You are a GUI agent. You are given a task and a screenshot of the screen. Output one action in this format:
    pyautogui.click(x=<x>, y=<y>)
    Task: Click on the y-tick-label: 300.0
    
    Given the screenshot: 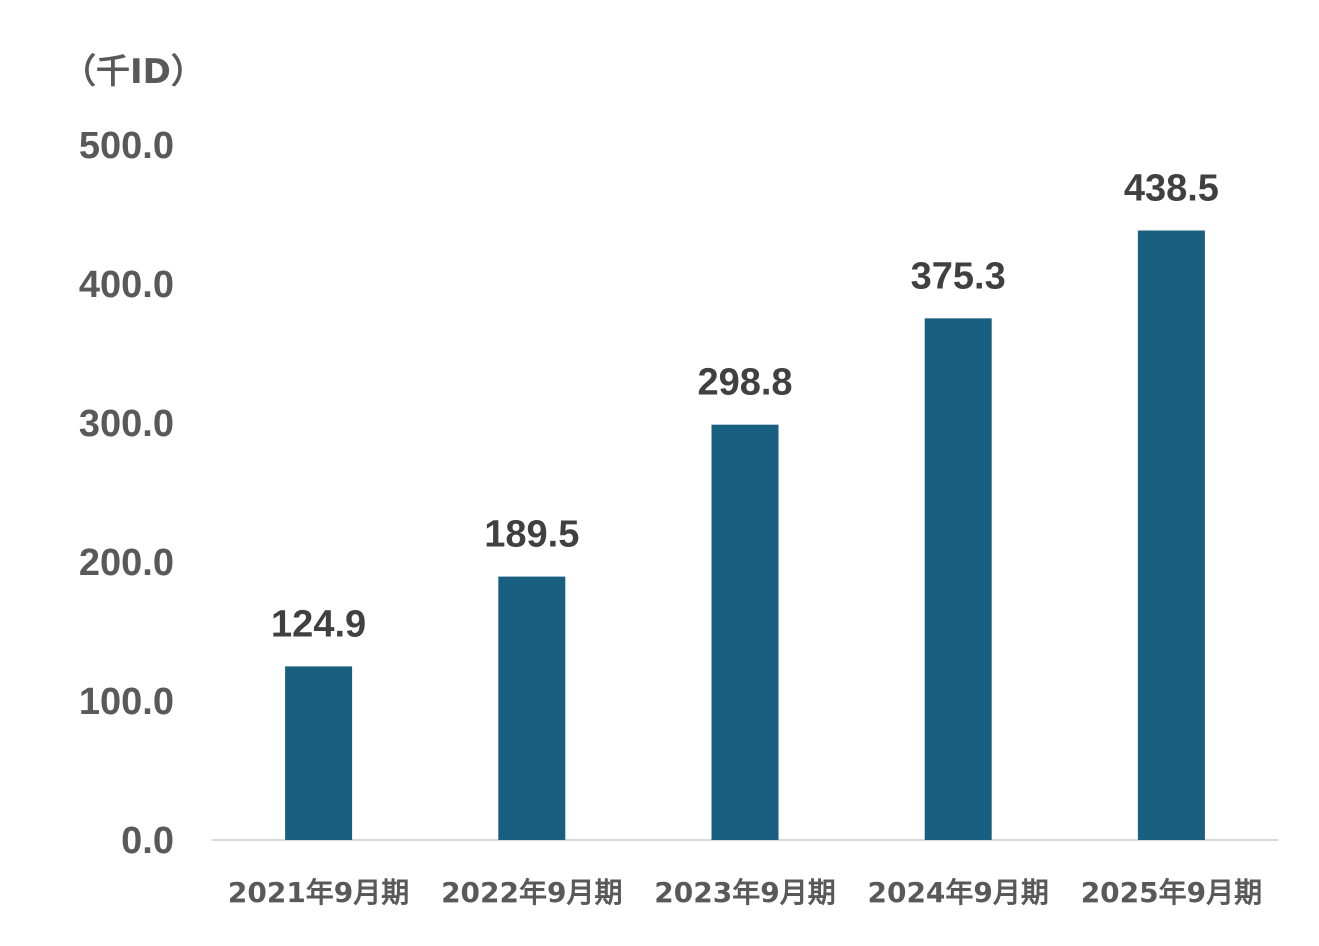 What is the action you would take?
    pyautogui.click(x=126, y=424)
    